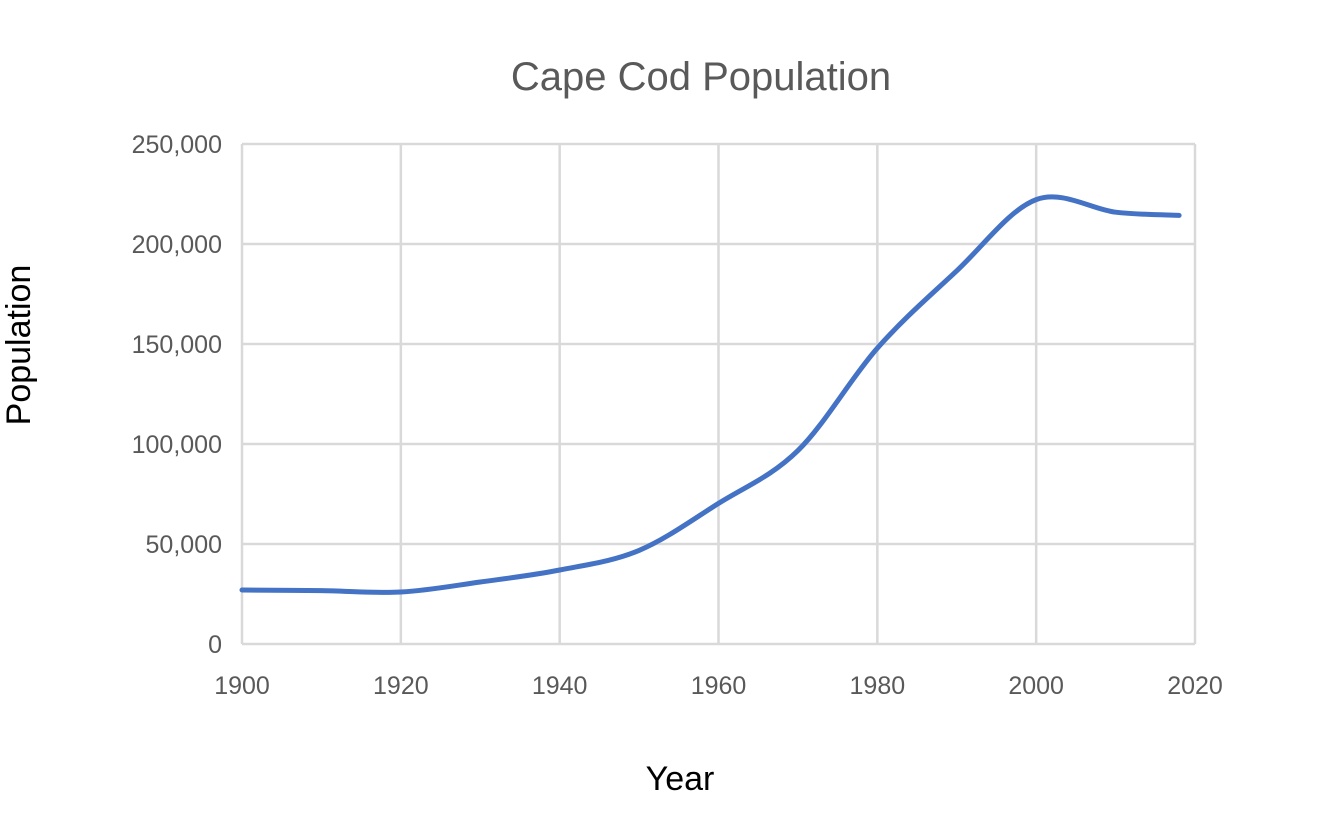 The image size is (1328, 814). Describe the element at coordinates (242, 686) in the screenshot. I see `x-tick-label: 1900` at that location.